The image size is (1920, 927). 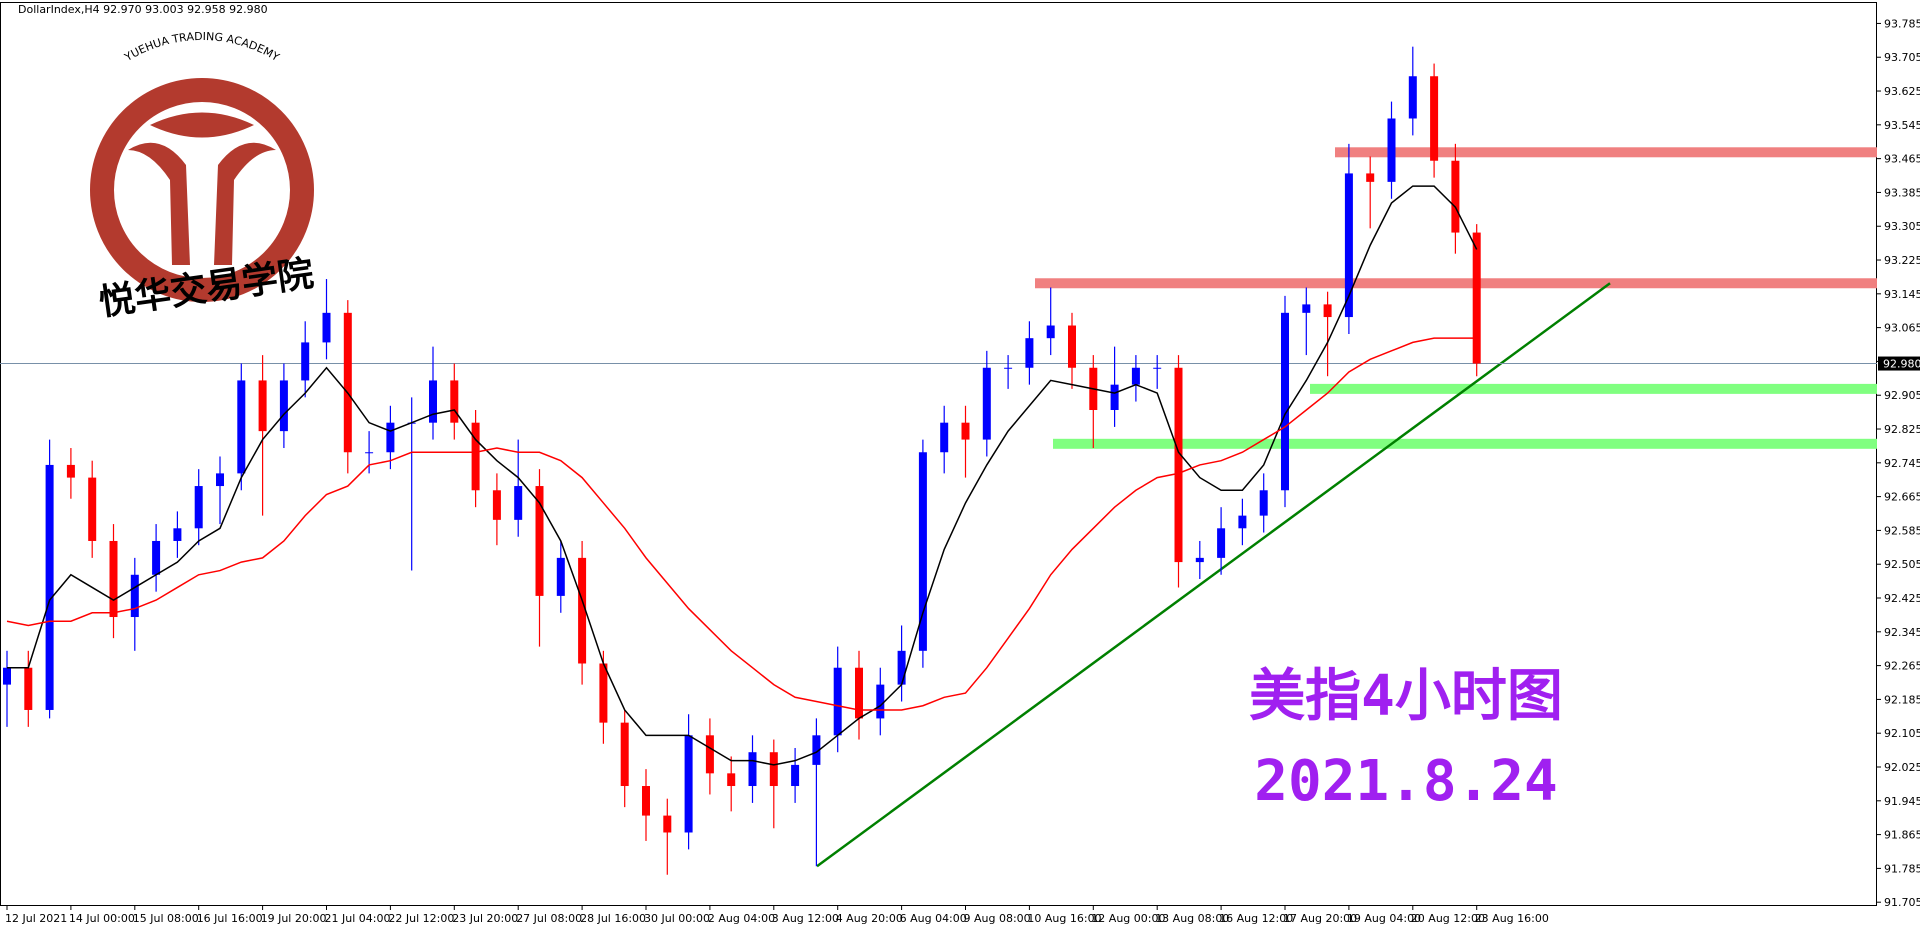 I want to click on y-tick-label: 92.585, so click(x=1902, y=530).